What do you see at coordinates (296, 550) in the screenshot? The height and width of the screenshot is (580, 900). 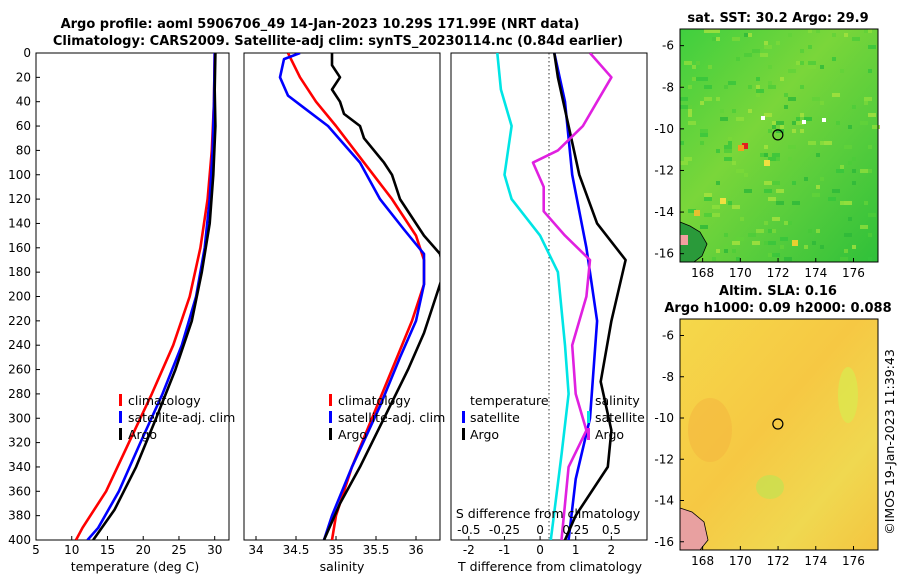 I see `x-tick-label: 34.5` at bounding box center [296, 550].